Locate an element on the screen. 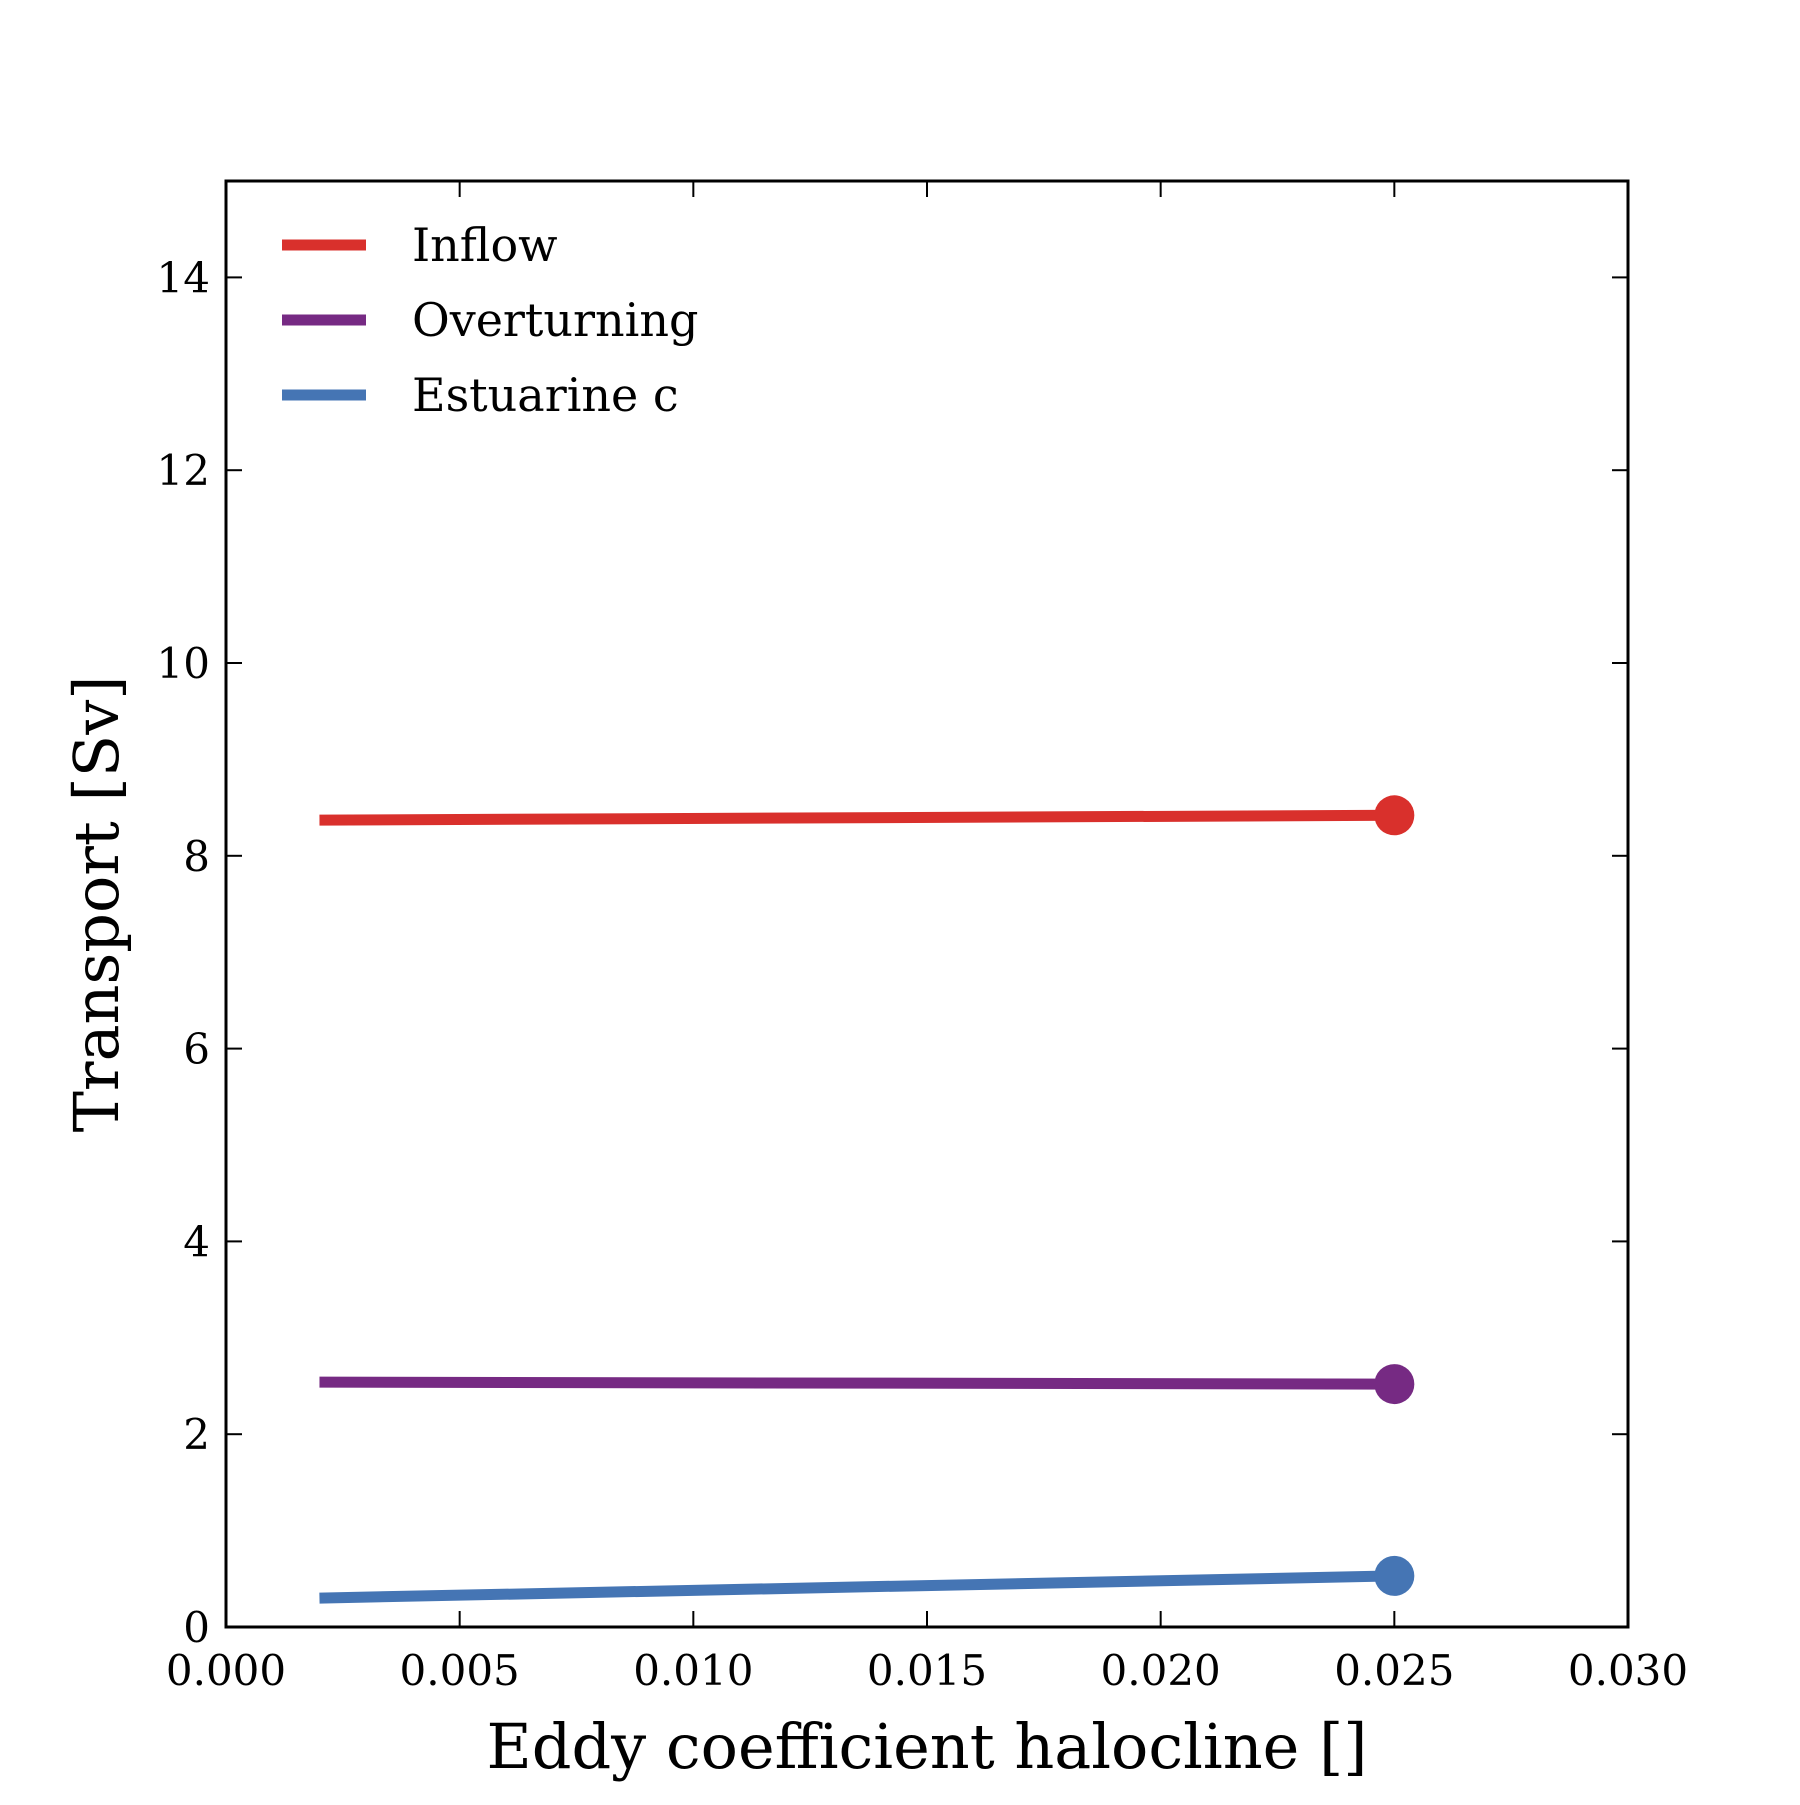  x-tick-label: 0.005 is located at coordinates (460, 1670).